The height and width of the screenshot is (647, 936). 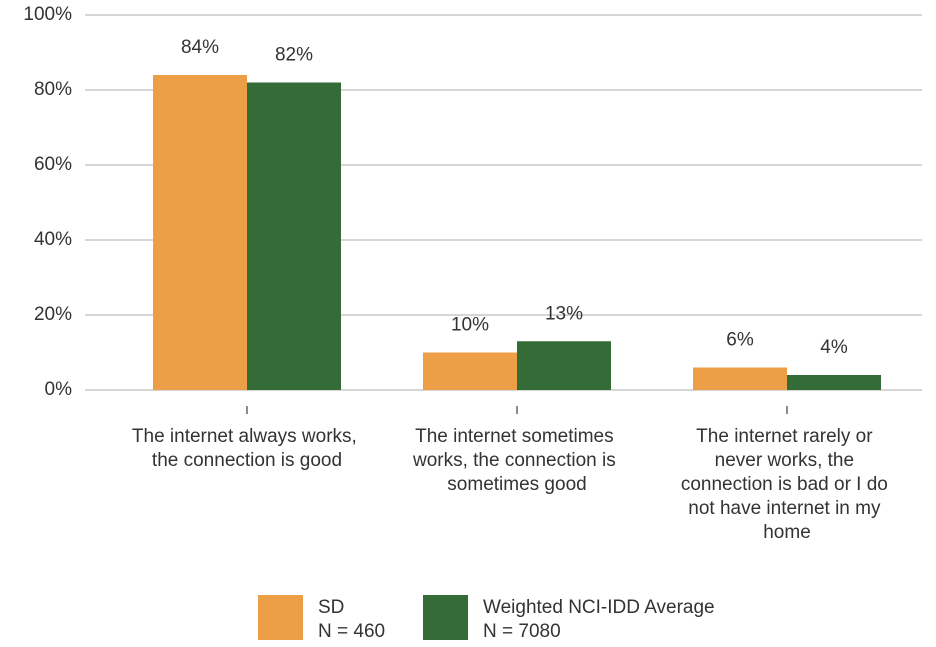 What do you see at coordinates (787, 508) in the screenshot?
I see `text-line: not have internet in my` at bounding box center [787, 508].